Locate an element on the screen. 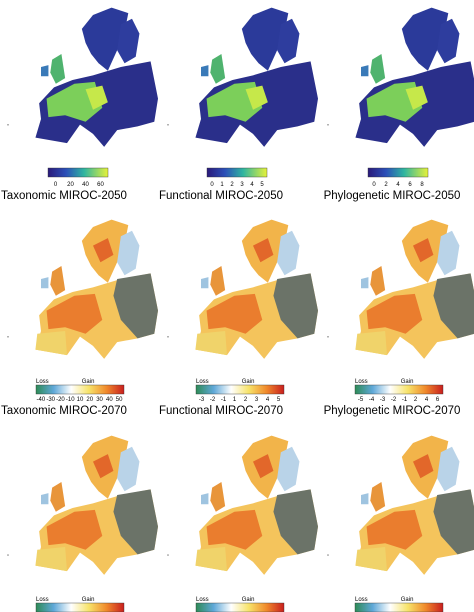  scale-tick: -20 is located at coordinates (60, 400).